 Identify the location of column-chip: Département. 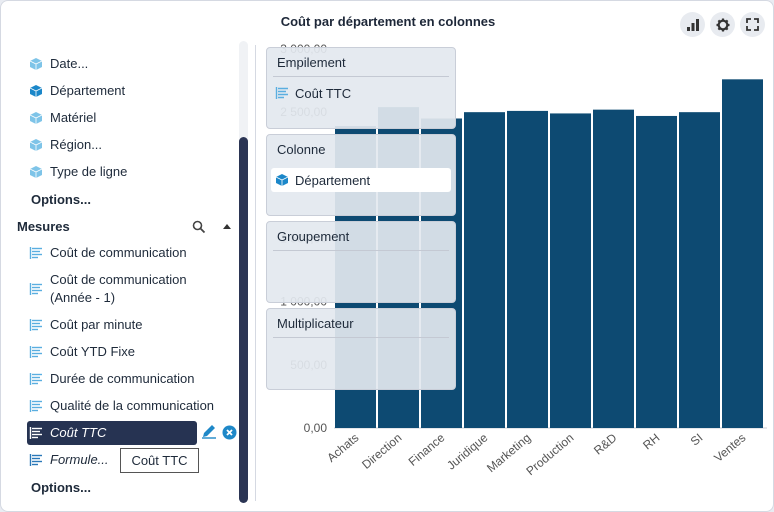
(361, 180).